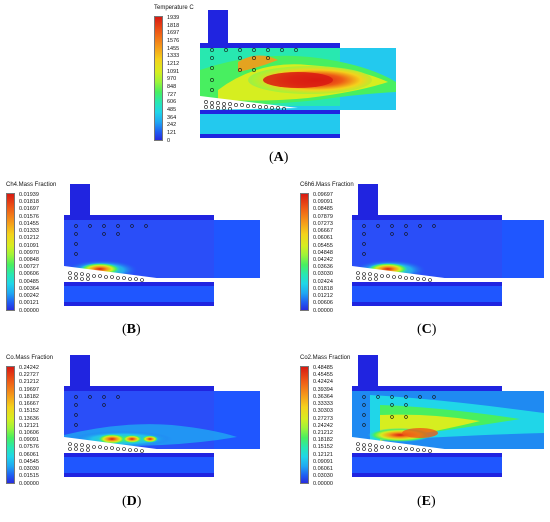 This screenshot has height=522, width=550. What do you see at coordinates (448, 416) in the screenshot?
I see `furnace-contour-co2` at bounding box center [448, 416].